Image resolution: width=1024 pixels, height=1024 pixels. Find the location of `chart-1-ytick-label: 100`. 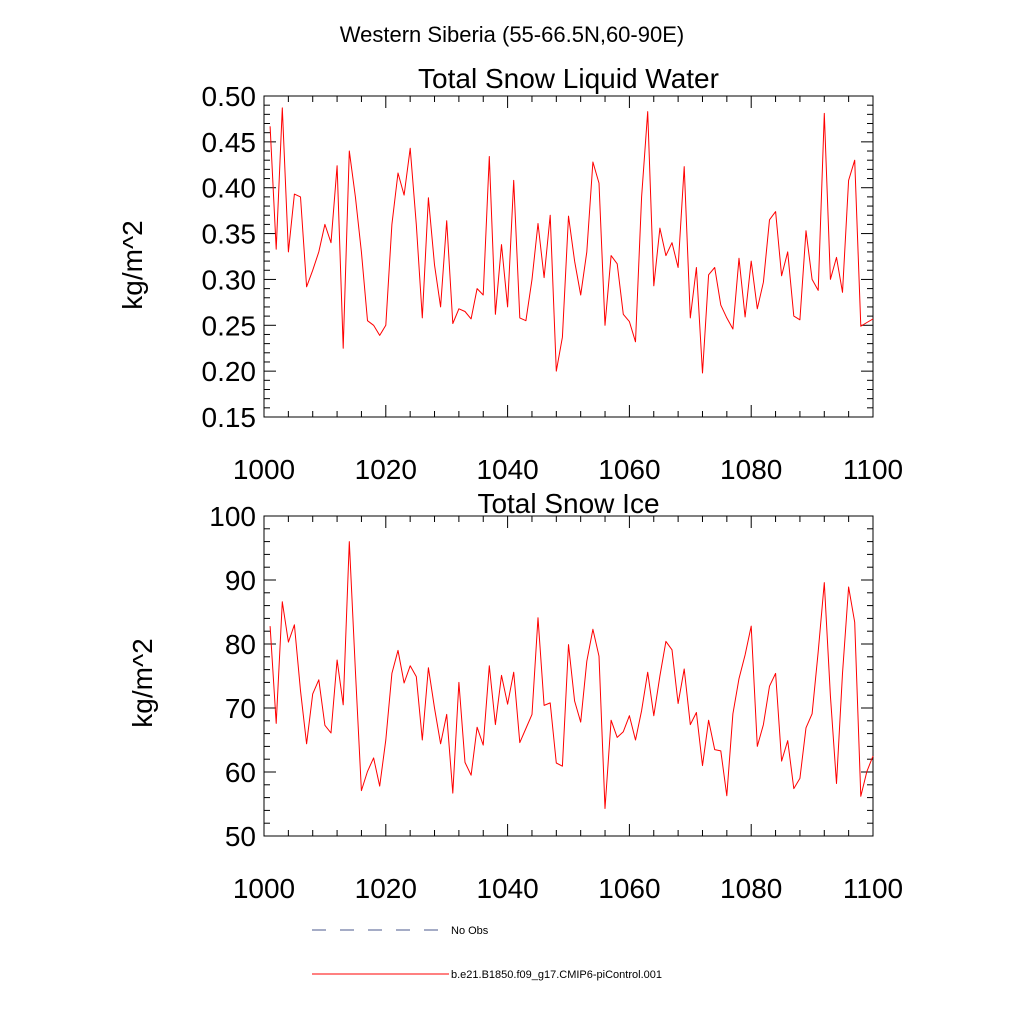

chart-1-ytick-label: 100 is located at coordinates (232, 516).